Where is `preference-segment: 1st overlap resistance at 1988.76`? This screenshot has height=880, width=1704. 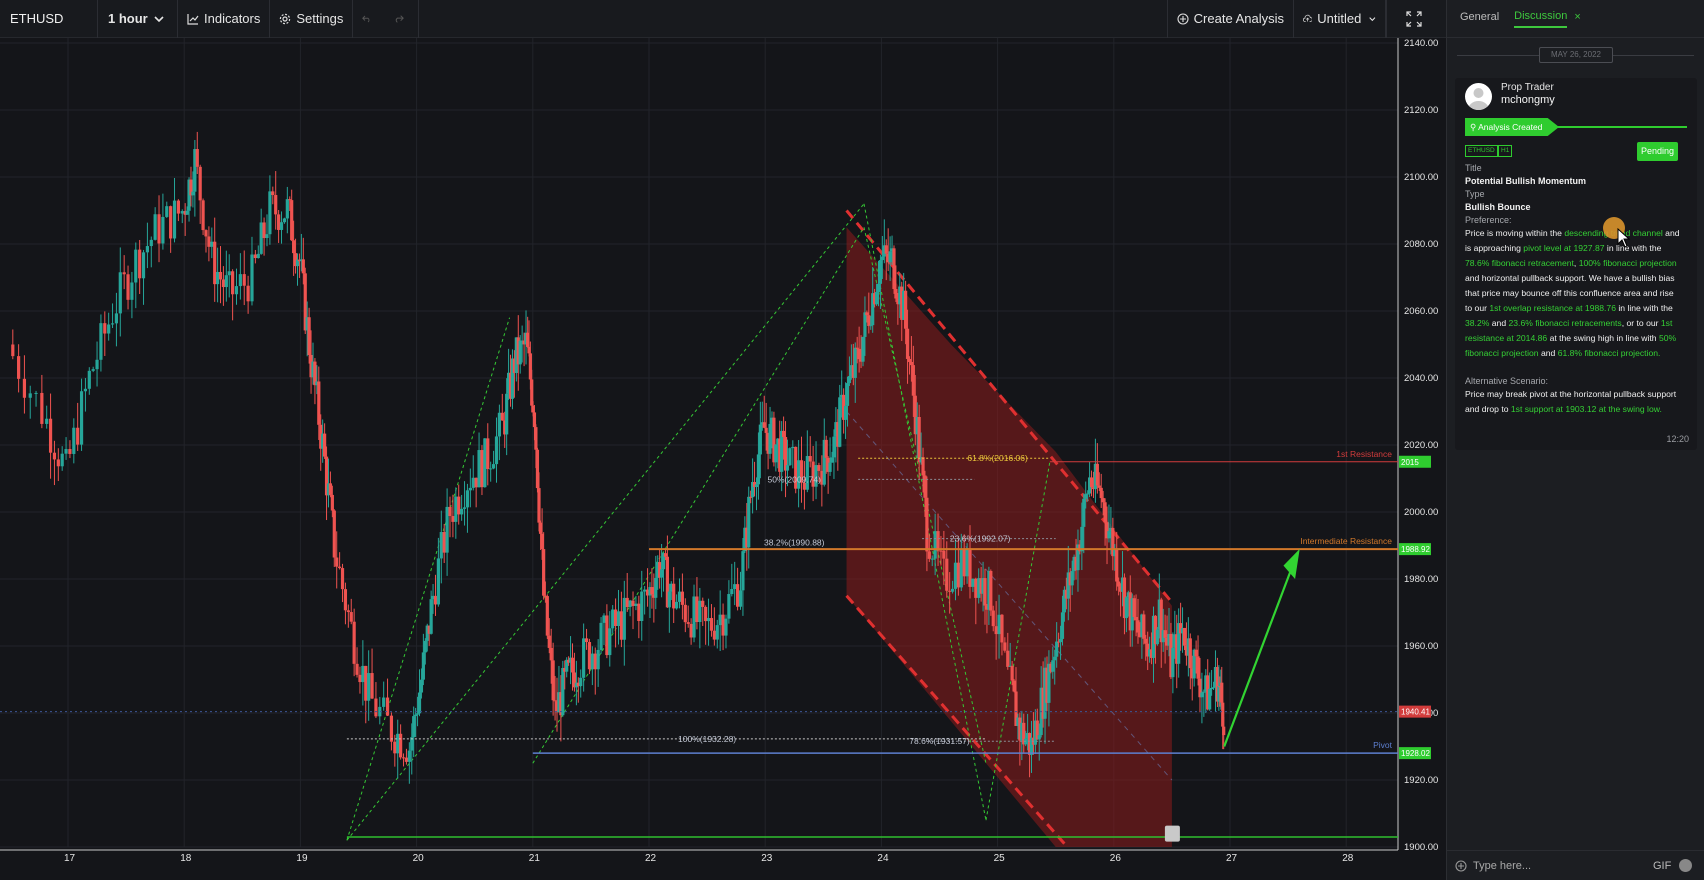 preference-segment: 1st overlap resistance at 1988.76 is located at coordinates (1552, 308).